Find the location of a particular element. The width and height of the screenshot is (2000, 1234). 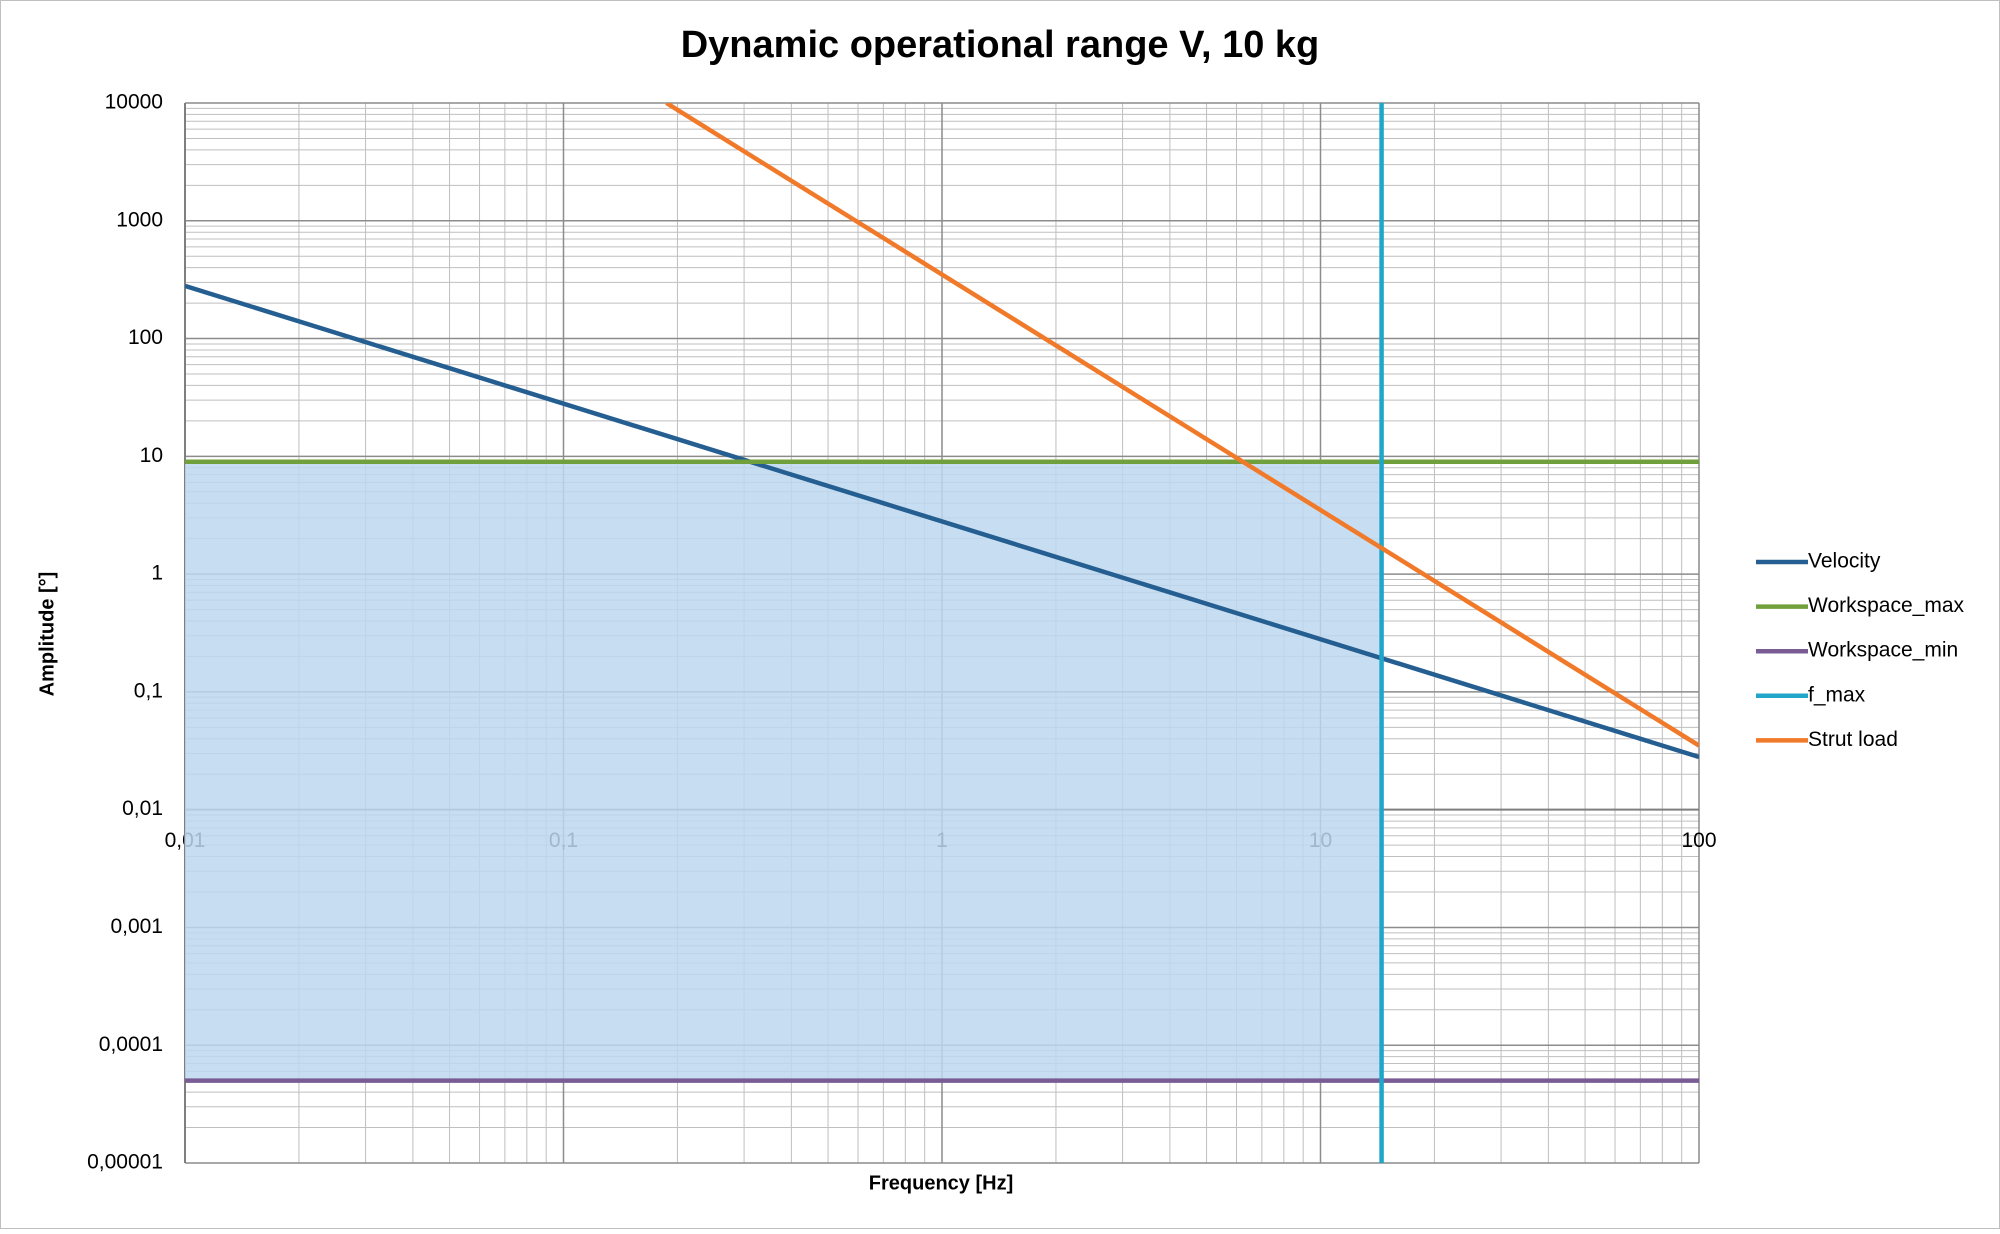

x-tick-label: 100 is located at coordinates (1698, 840).